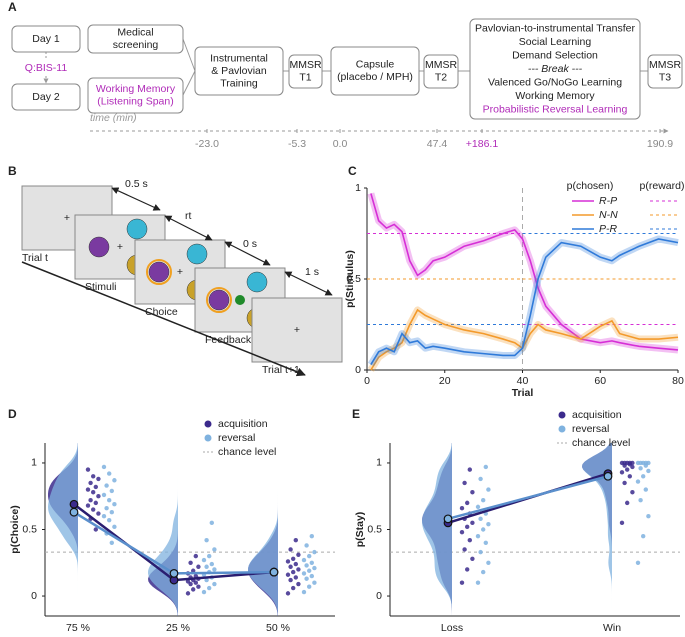 The width and height of the screenshot is (685, 637). What do you see at coordinates (555, 55) in the screenshot?
I see `box-text: Demand Selection` at bounding box center [555, 55].